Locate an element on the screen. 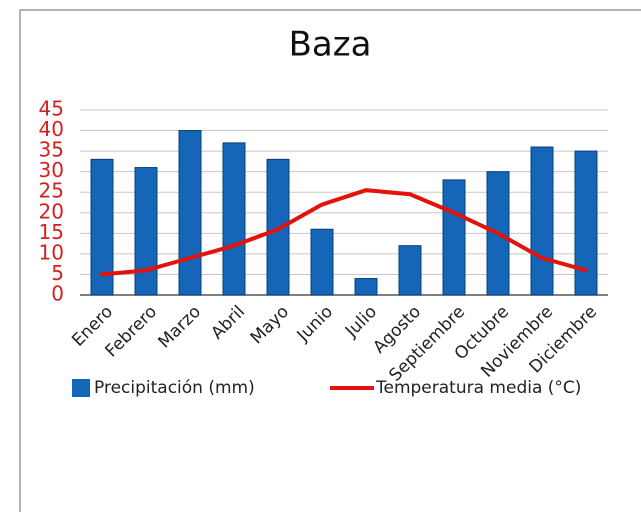 The image size is (641, 512). y-tick-label: 15 is located at coordinates (51, 232).